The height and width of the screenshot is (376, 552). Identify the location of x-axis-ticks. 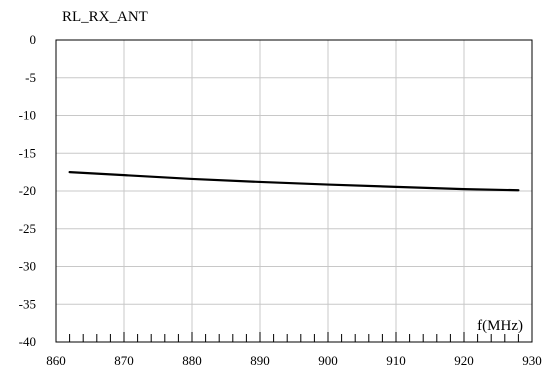
(294, 337).